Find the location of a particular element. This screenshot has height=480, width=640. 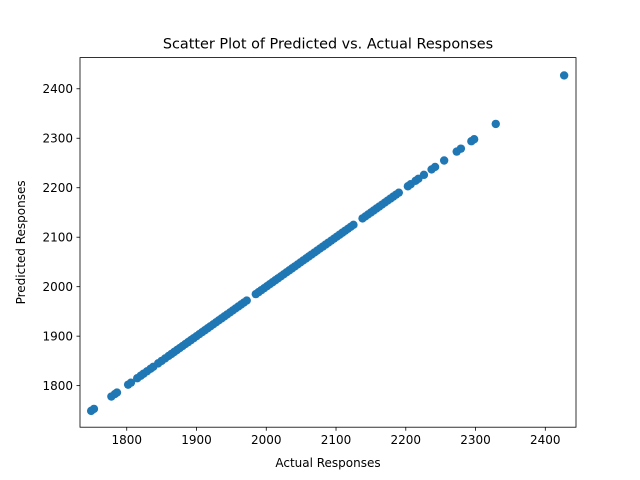

x-tick-label: 1800 is located at coordinates (126, 440).